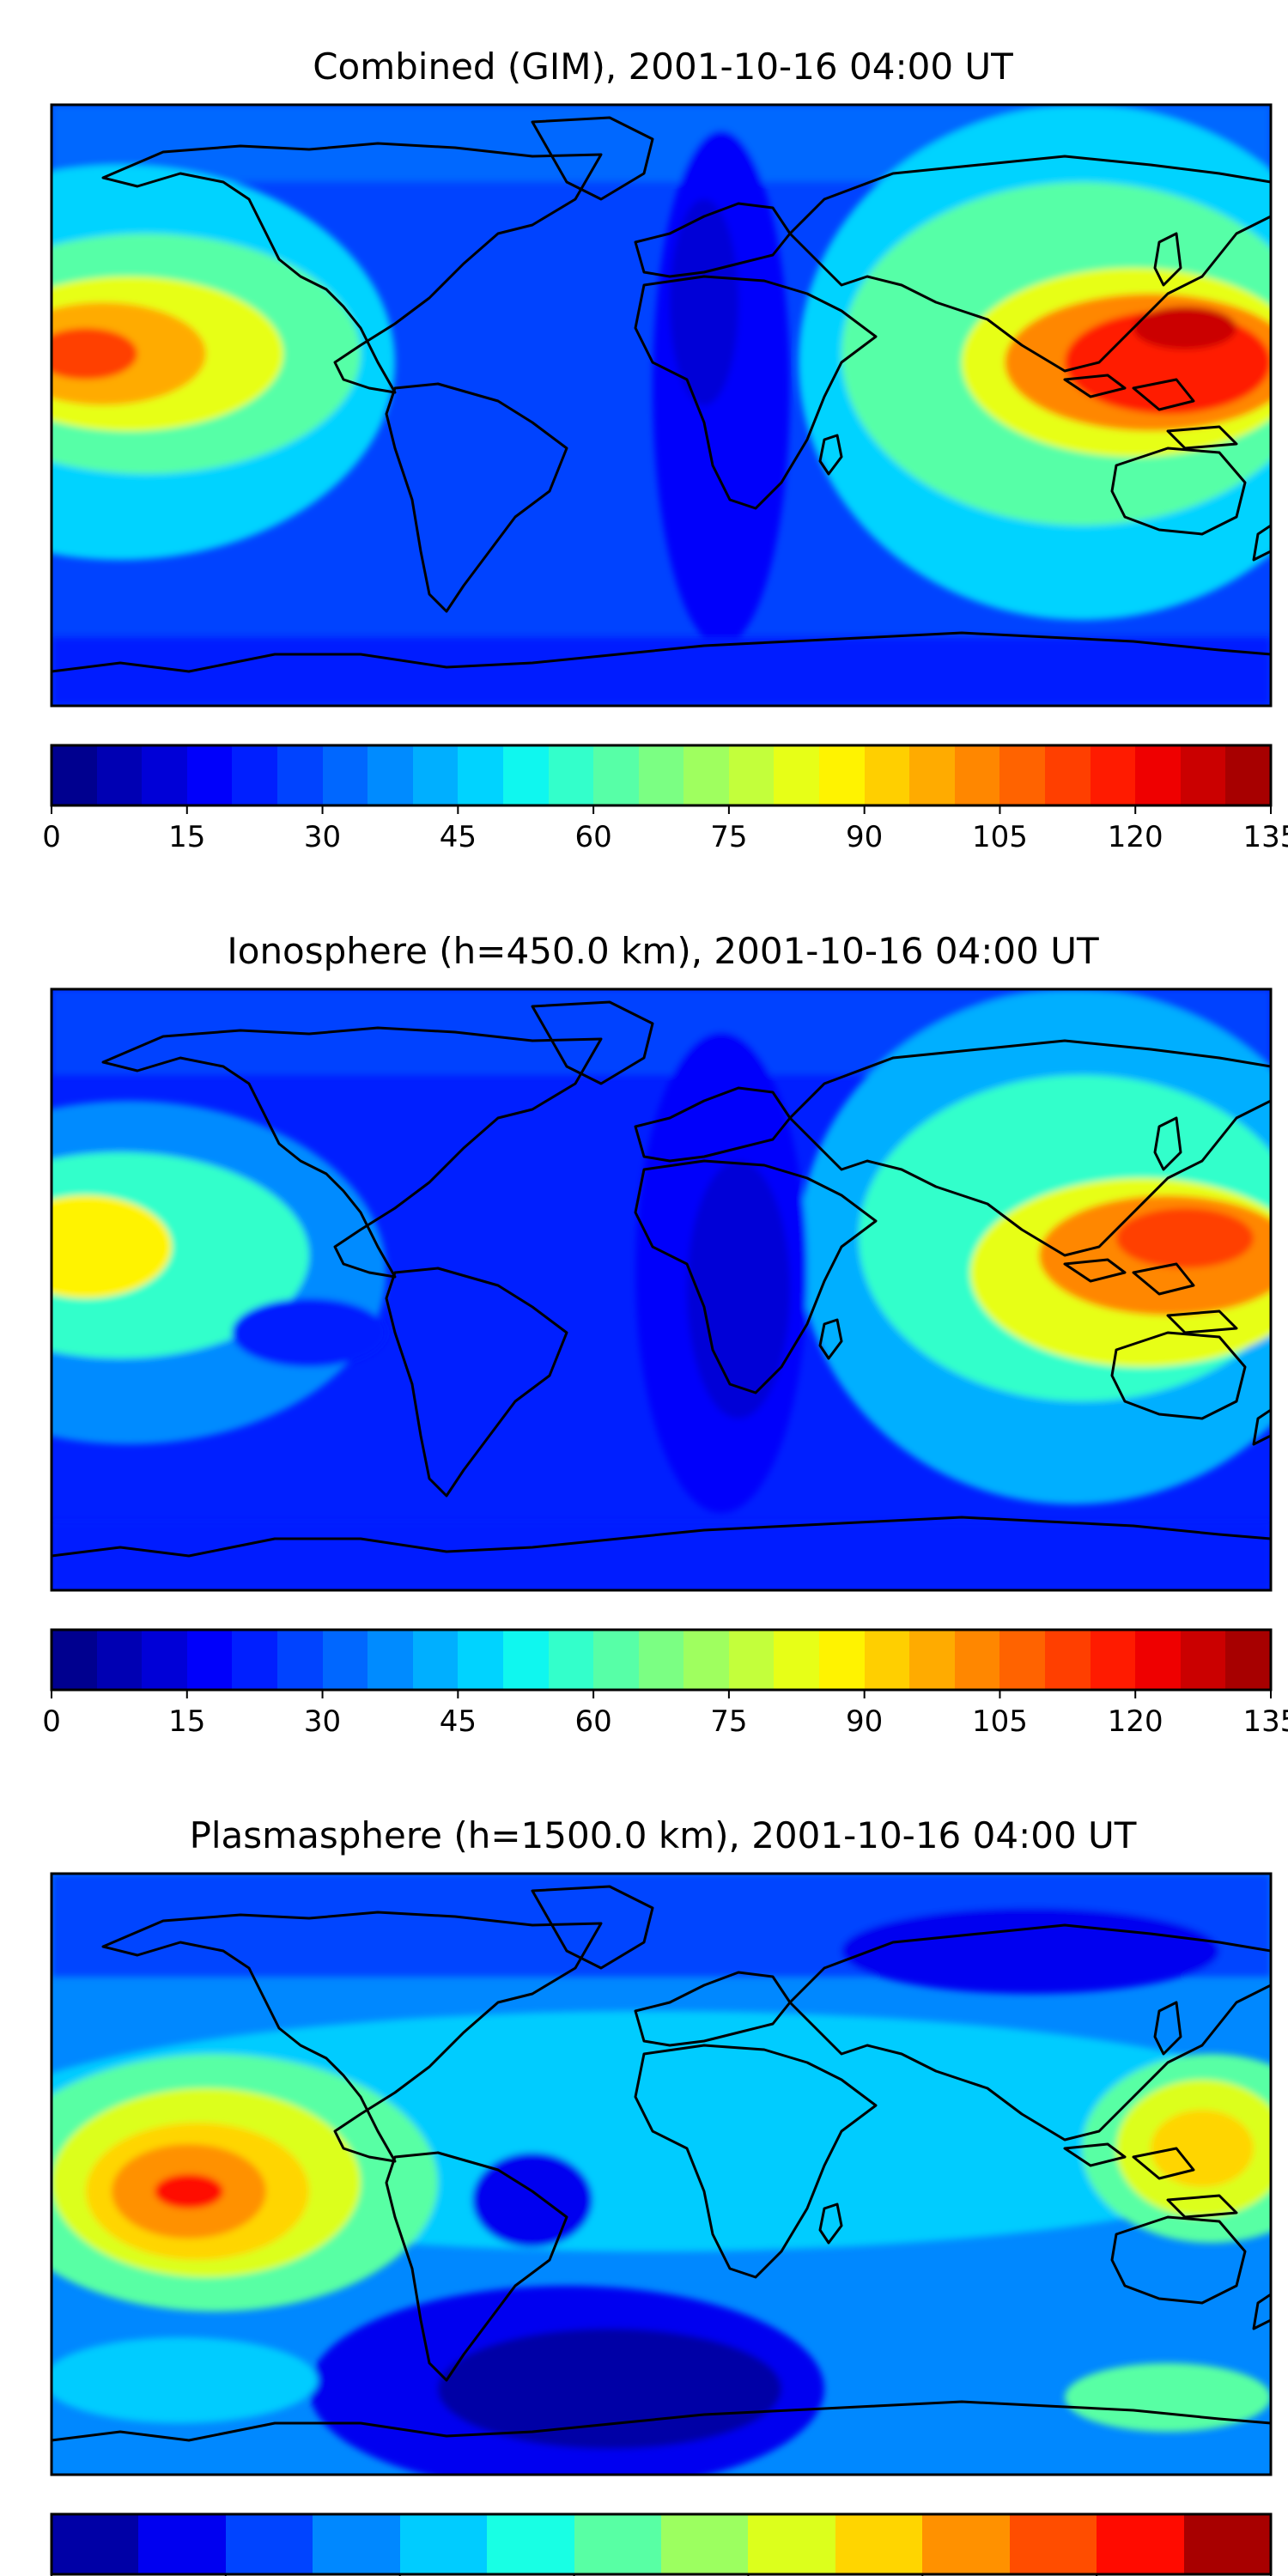  What do you see at coordinates (52, 837) in the screenshot?
I see `tick-label: 0` at bounding box center [52, 837].